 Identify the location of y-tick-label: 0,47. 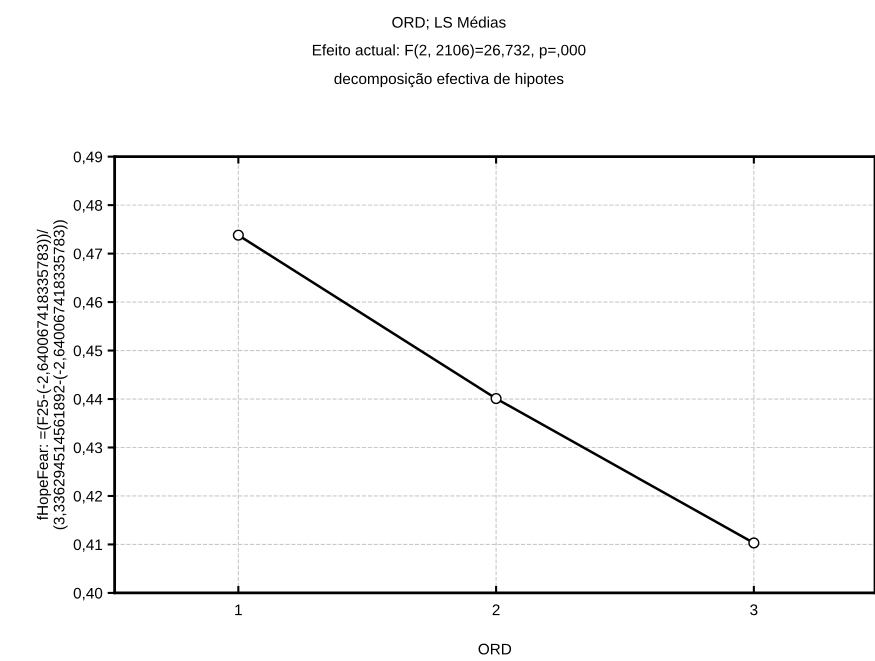
(88, 255).